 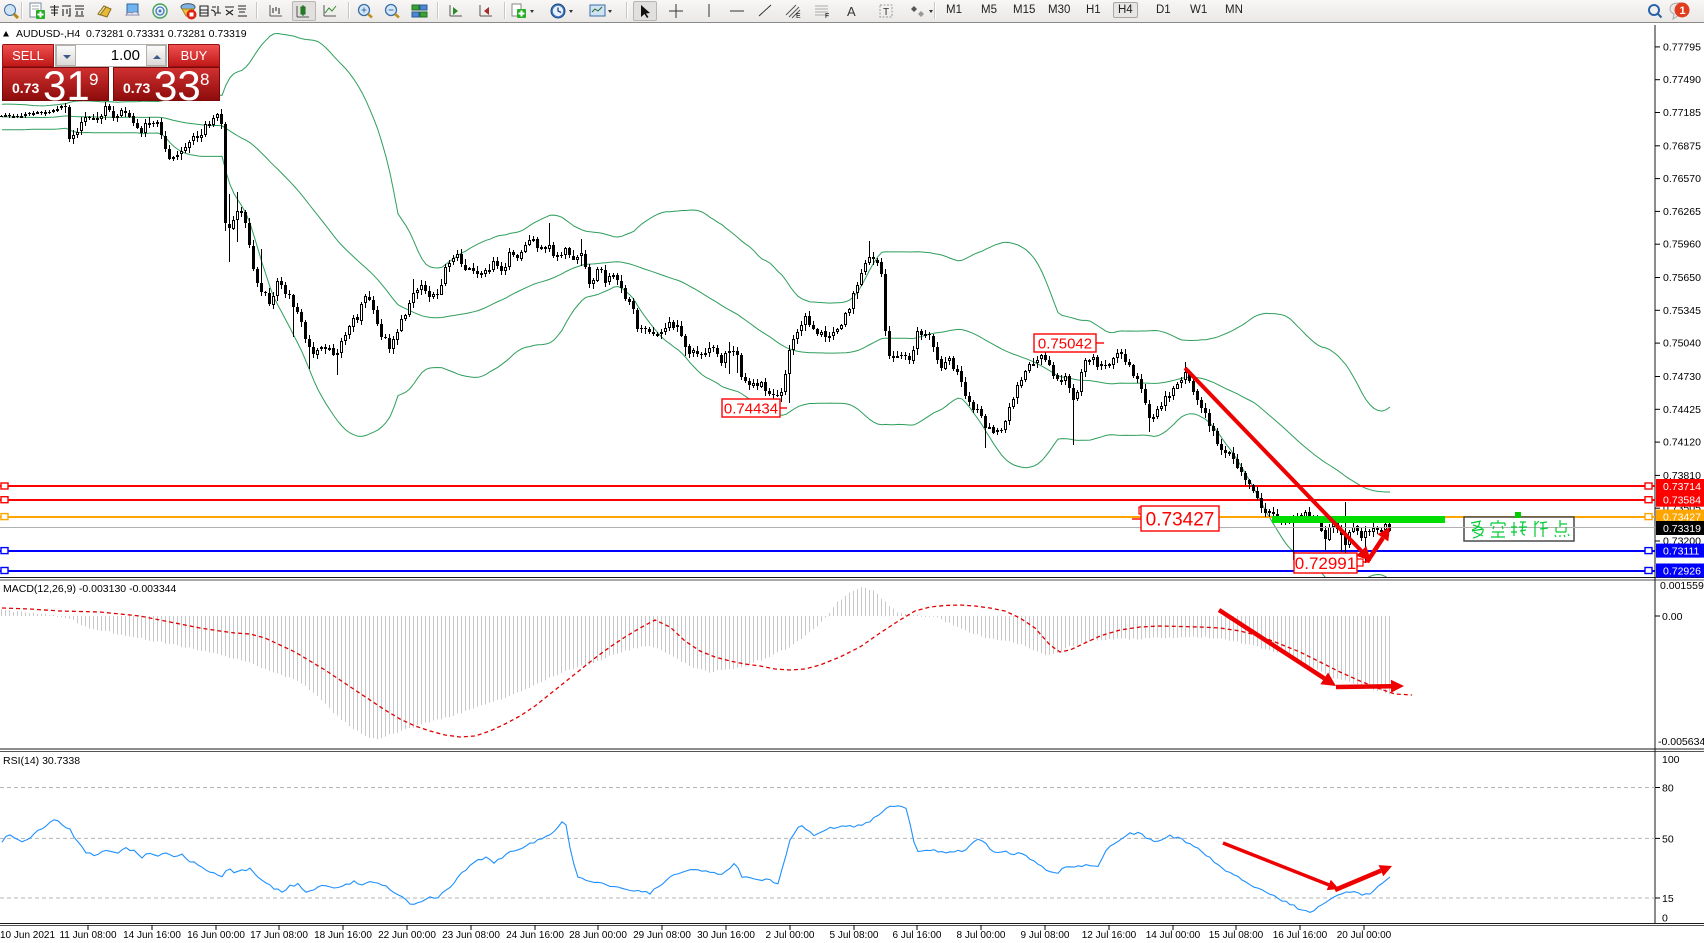 I want to click on svg-text: 100, so click(x=1671, y=760).